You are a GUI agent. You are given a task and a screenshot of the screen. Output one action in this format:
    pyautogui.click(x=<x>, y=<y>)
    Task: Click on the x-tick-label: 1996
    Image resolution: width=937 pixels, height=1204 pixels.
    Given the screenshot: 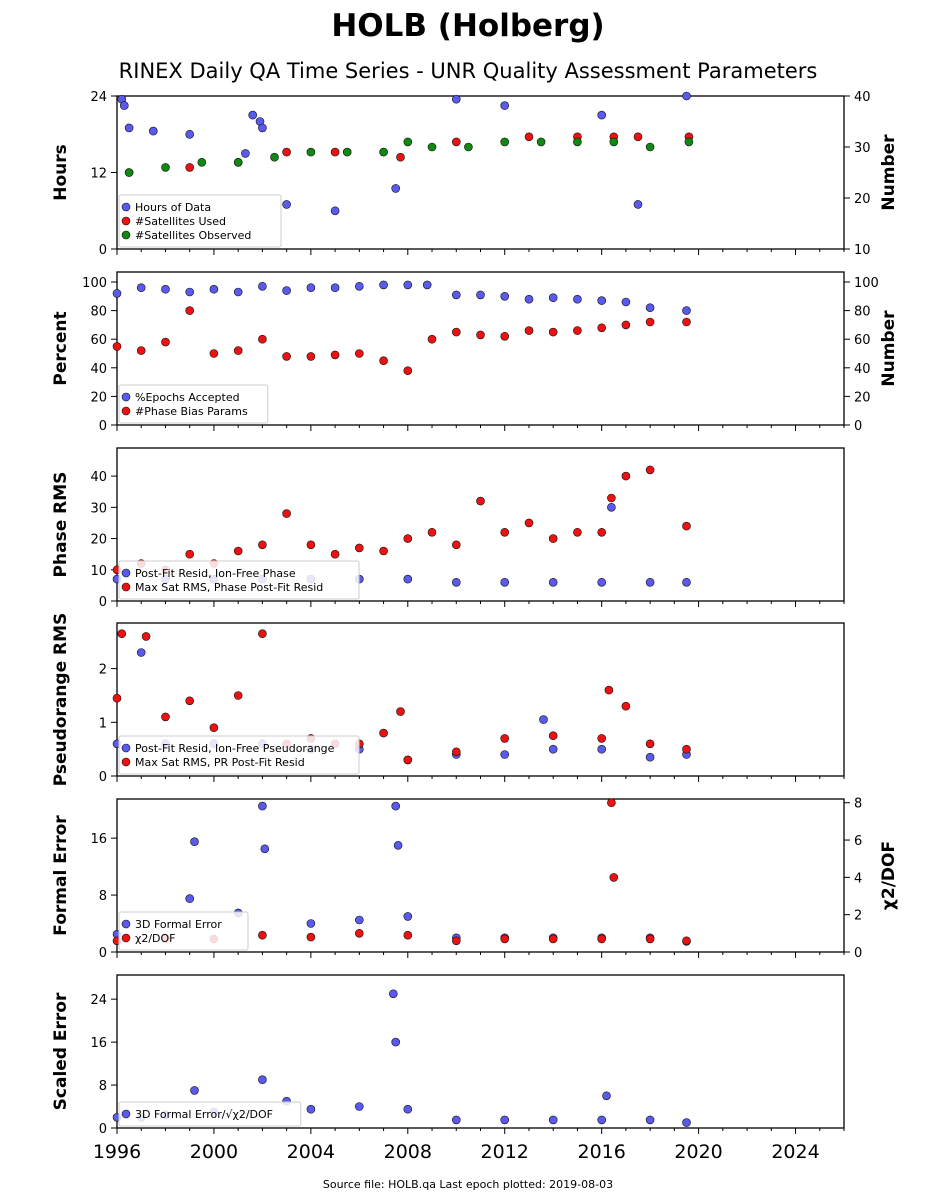 What is the action you would take?
    pyautogui.click(x=117, y=1152)
    